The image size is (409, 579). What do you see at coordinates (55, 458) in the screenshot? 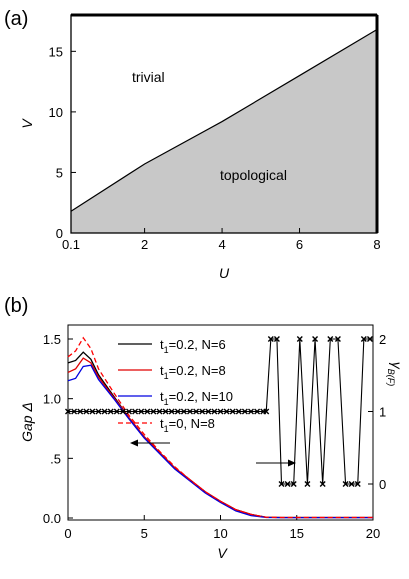
I see `y-left-tick-label: .5` at bounding box center [55, 458].